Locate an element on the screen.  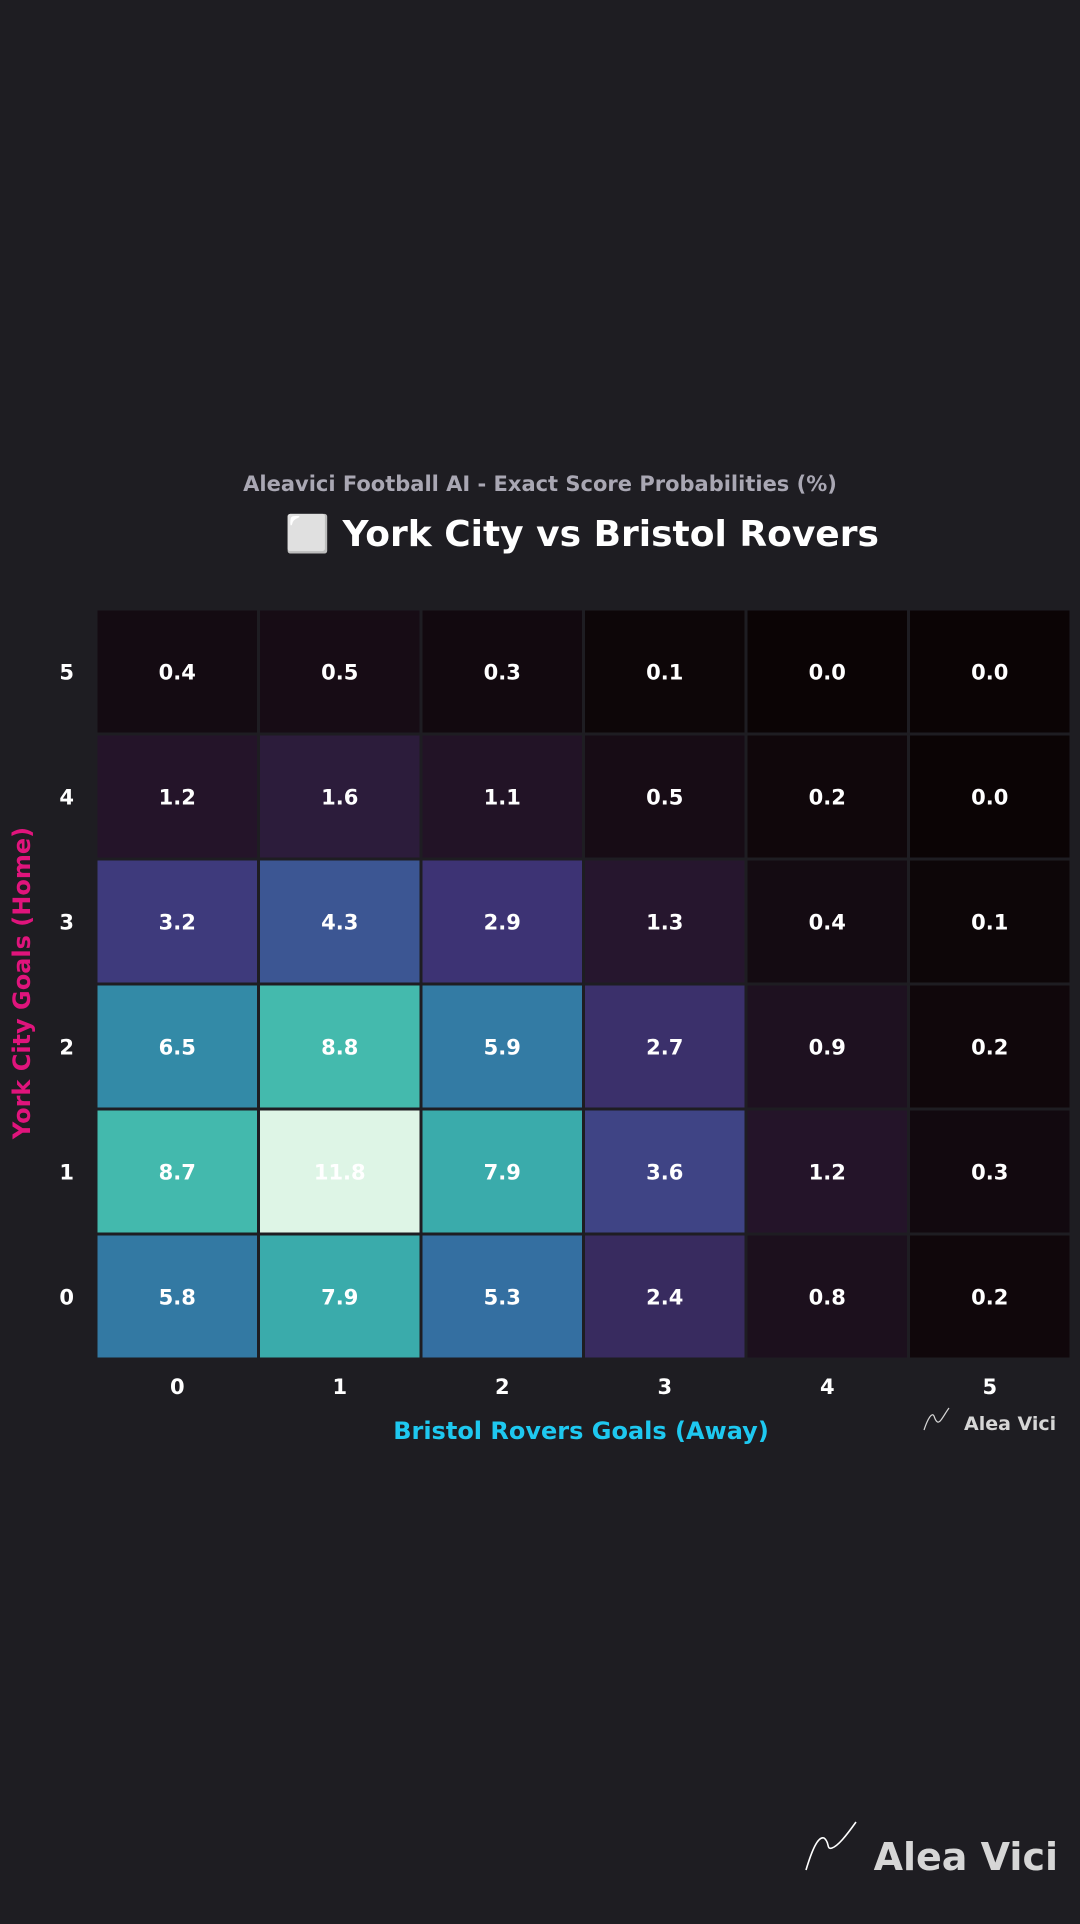
cell-value-label: 0.8 is located at coordinates (827, 1298).